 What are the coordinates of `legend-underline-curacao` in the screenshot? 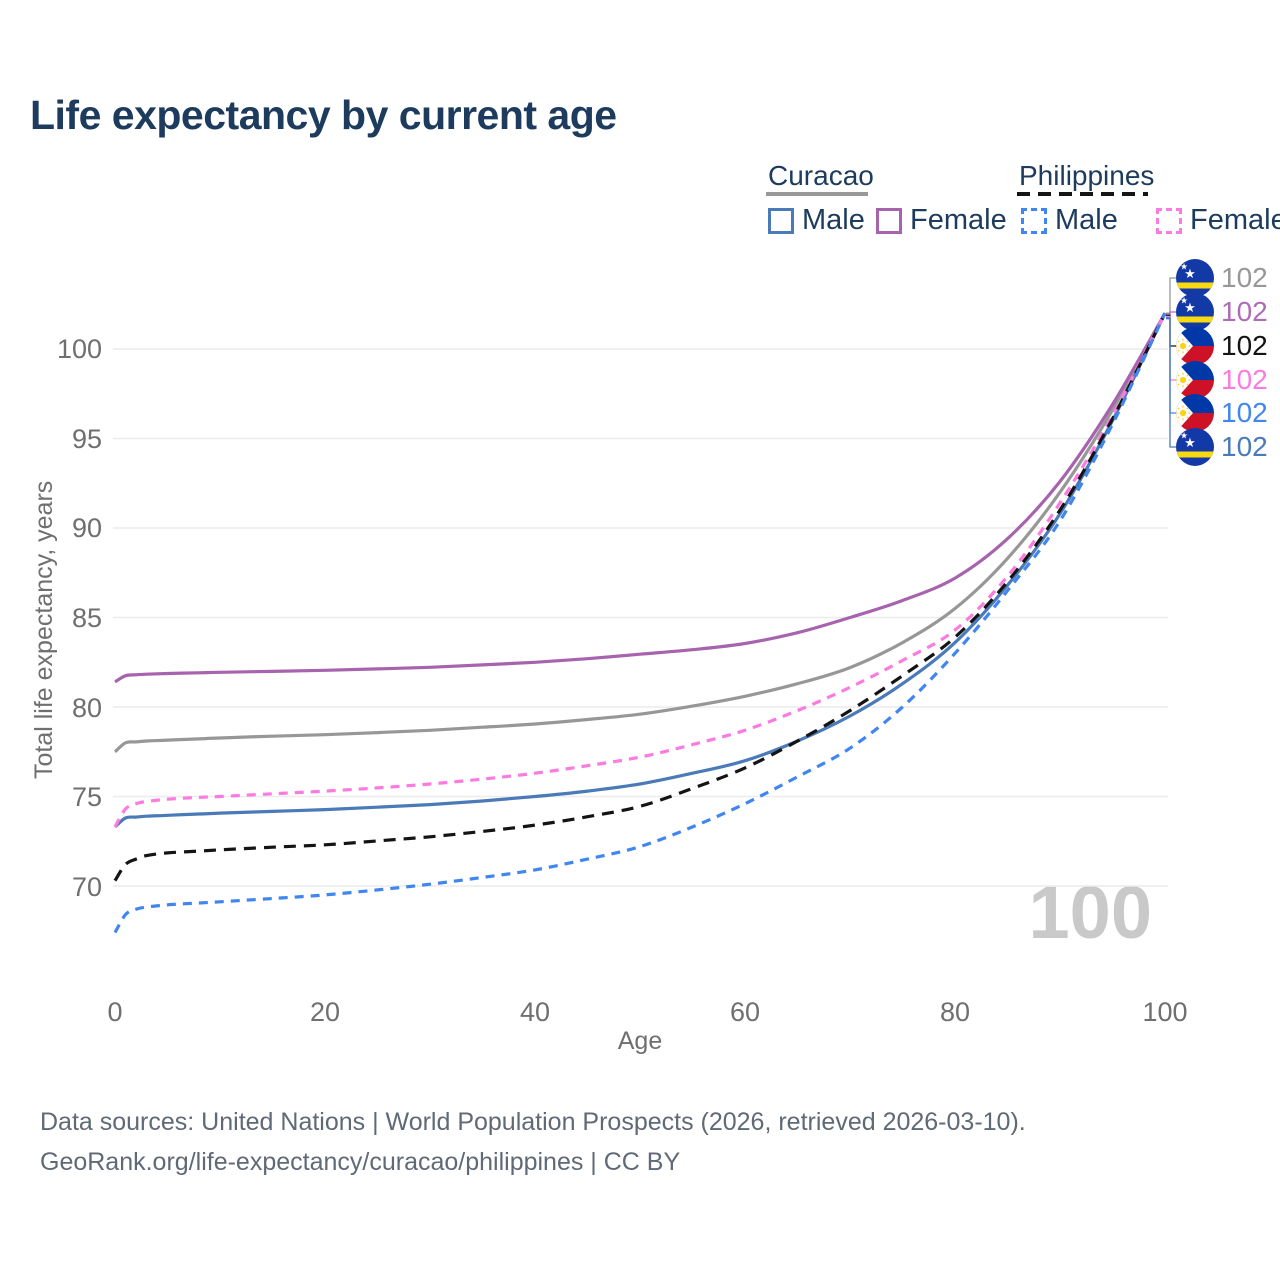 It's located at (817, 194).